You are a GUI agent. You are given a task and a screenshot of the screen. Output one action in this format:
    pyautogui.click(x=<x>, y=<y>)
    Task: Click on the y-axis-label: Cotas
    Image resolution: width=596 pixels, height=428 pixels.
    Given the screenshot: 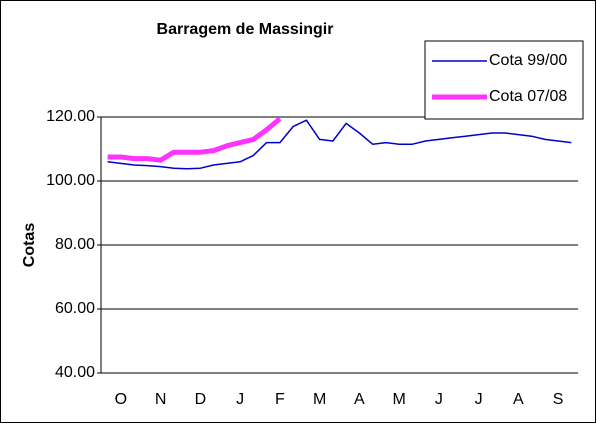 What is the action you would take?
    pyautogui.click(x=29, y=245)
    